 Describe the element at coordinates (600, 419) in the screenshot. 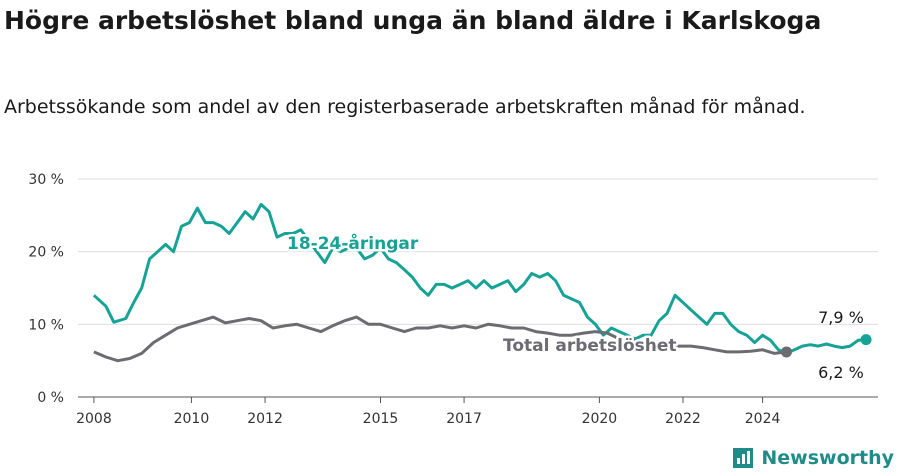

I see `x-tick-label: 2020` at that location.